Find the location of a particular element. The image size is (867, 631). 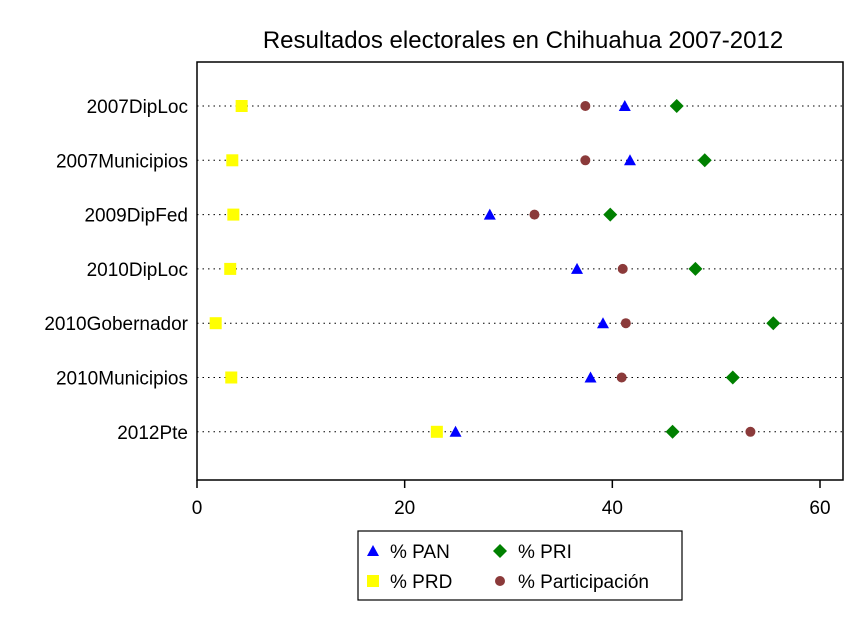

category-label: 2007Municipios is located at coordinates (122, 161).